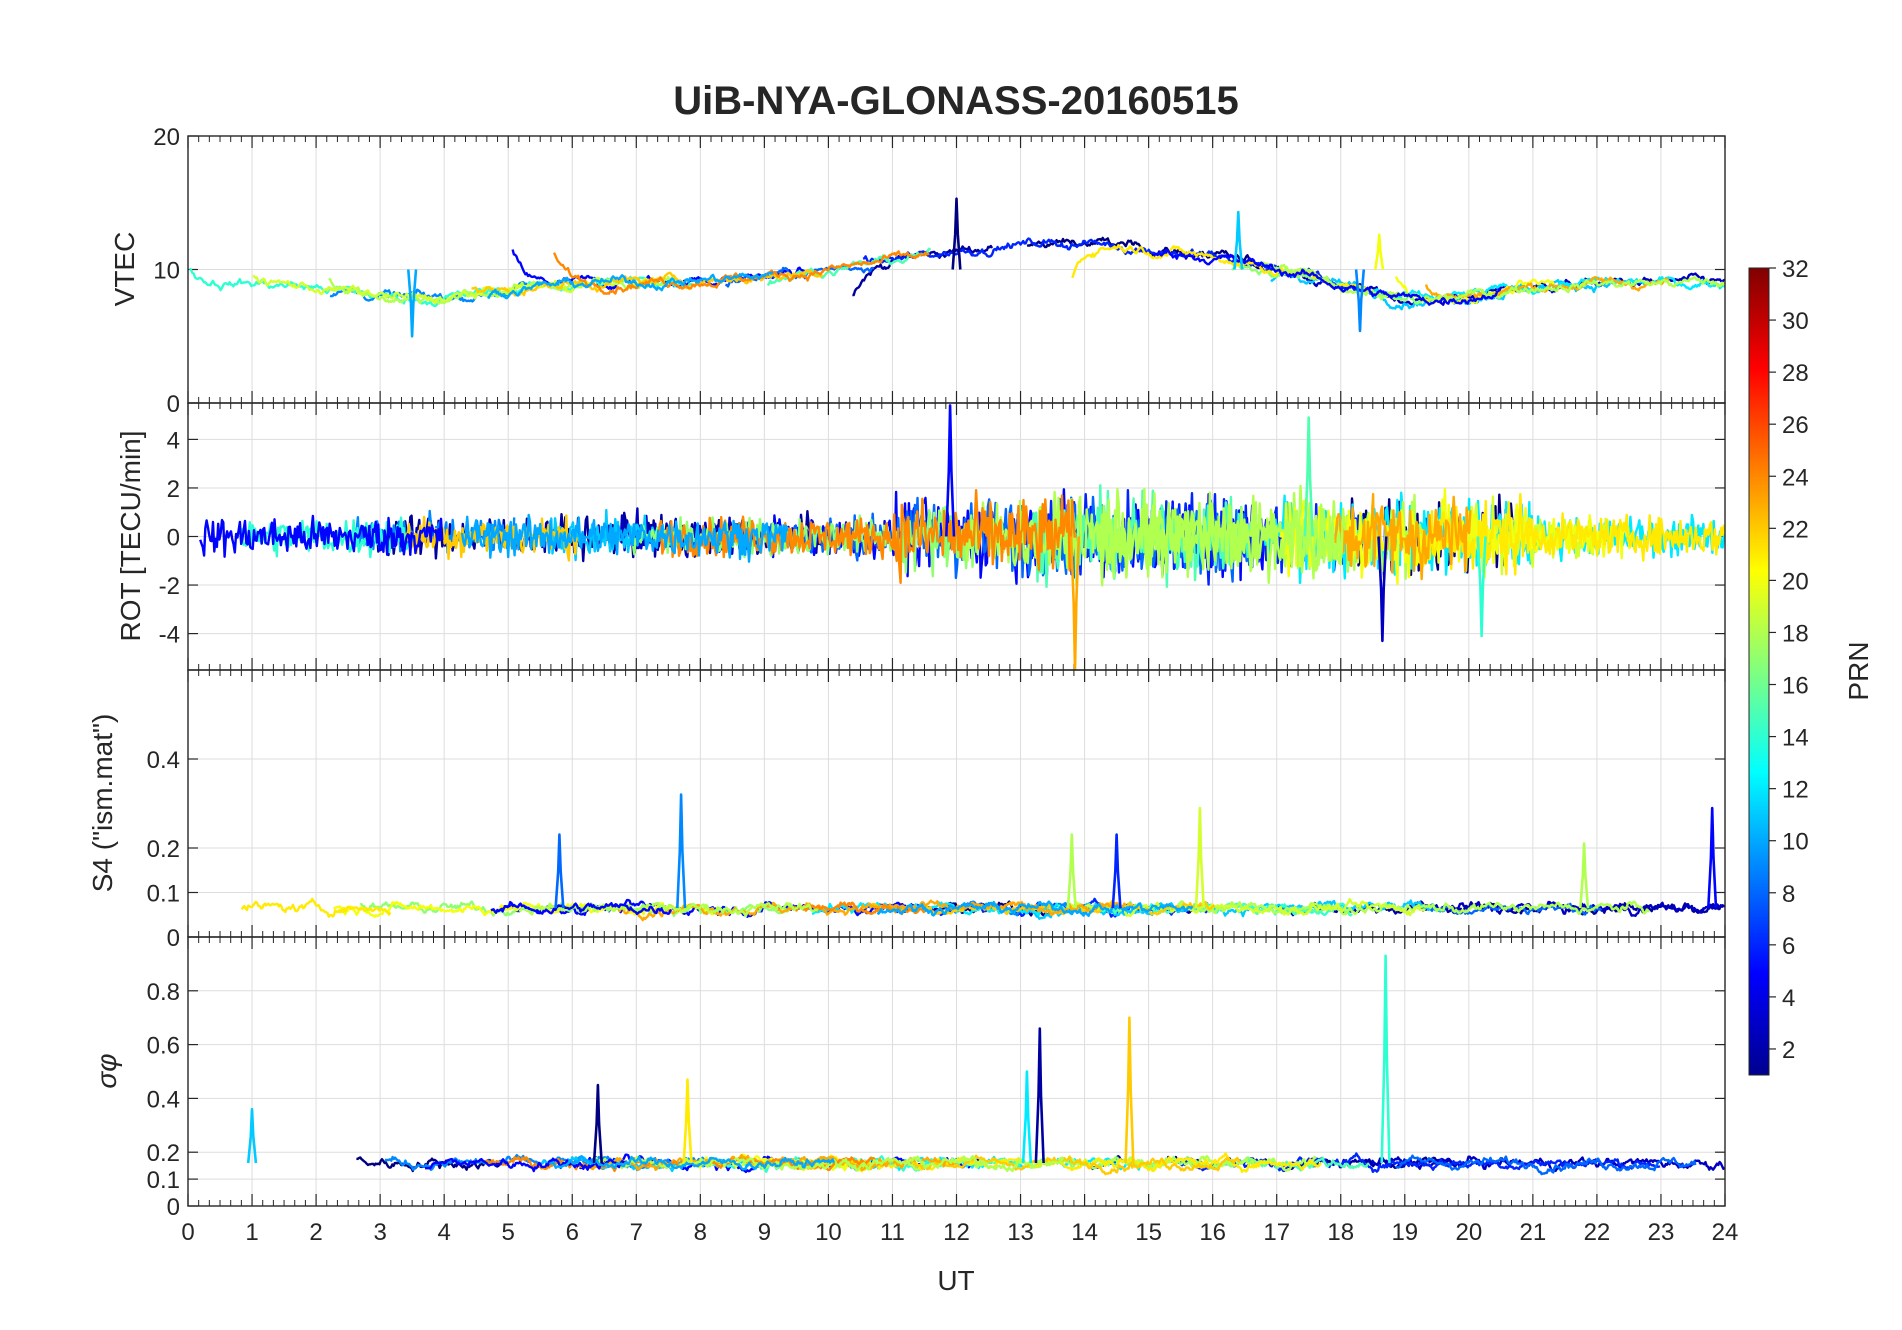  What do you see at coordinates (1795, 633) in the screenshot?
I see `colorbar-tick-label: 18` at bounding box center [1795, 633].